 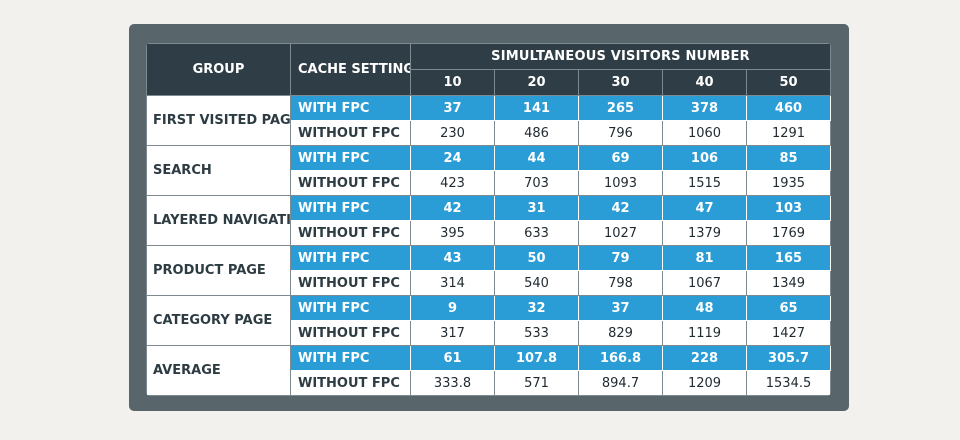 What do you see at coordinates (218, 220) in the screenshot?
I see `group-name-cell: LAYERED NAVIGATION` at bounding box center [218, 220].